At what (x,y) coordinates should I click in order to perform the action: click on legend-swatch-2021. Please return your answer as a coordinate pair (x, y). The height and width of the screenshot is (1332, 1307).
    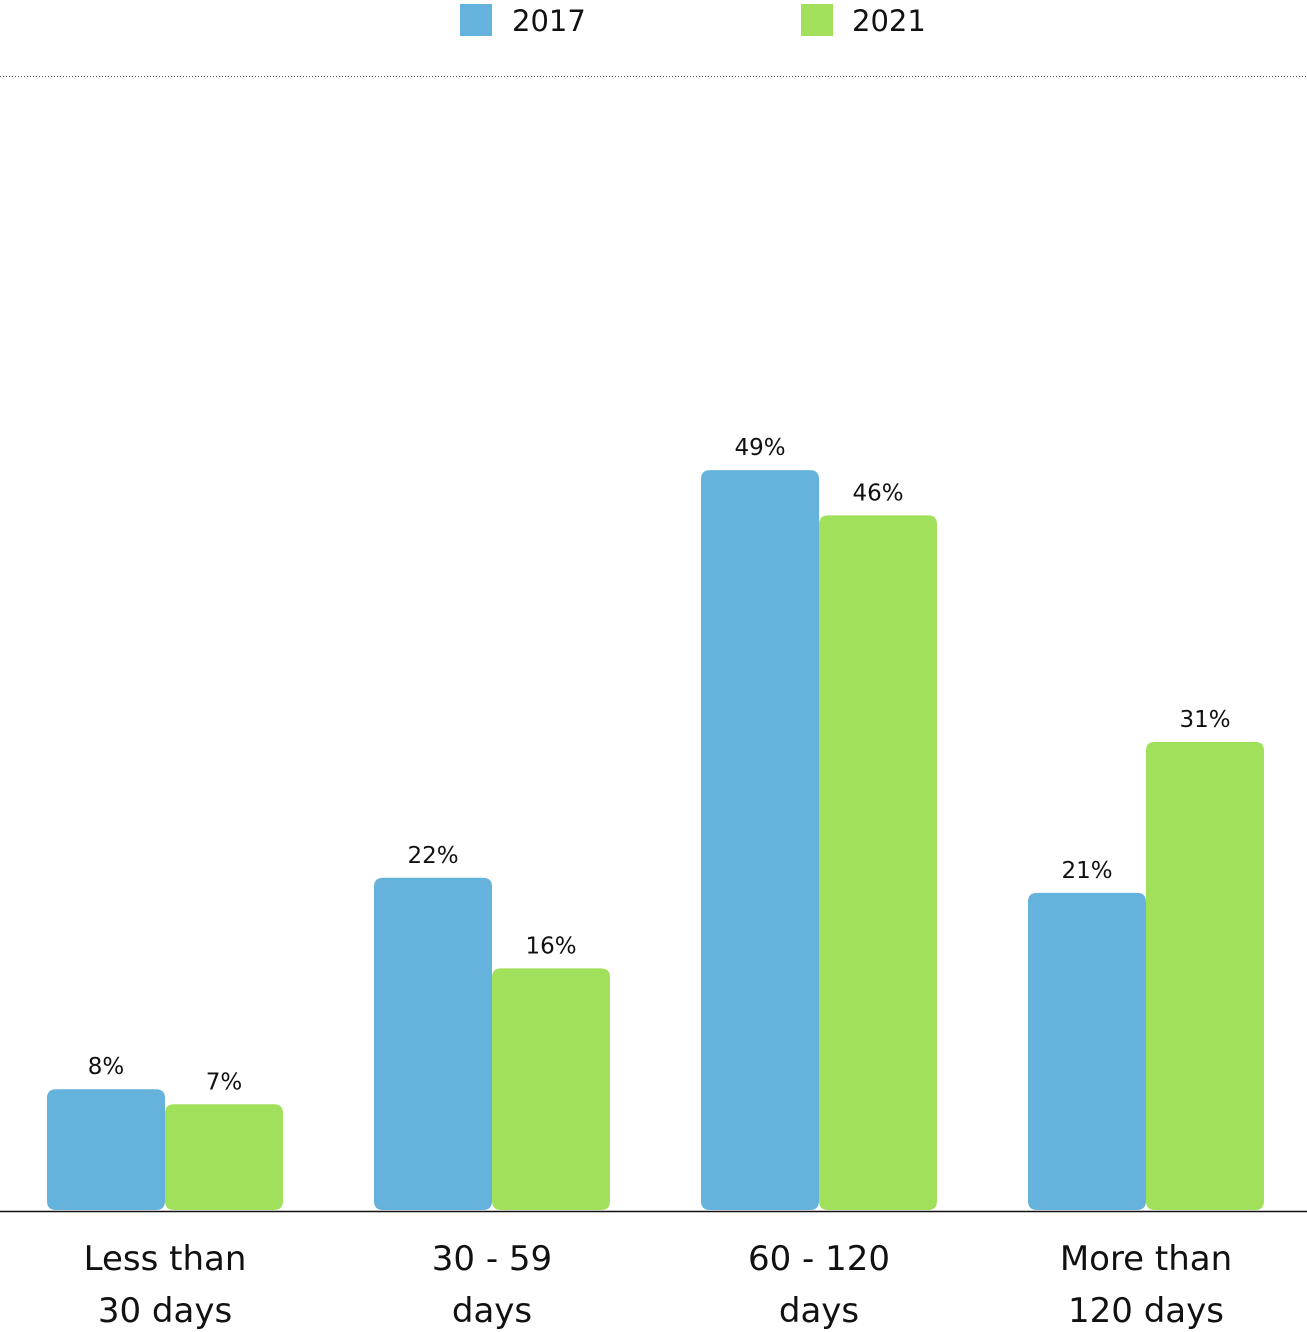
    Looking at the image, I should click on (817, 20).